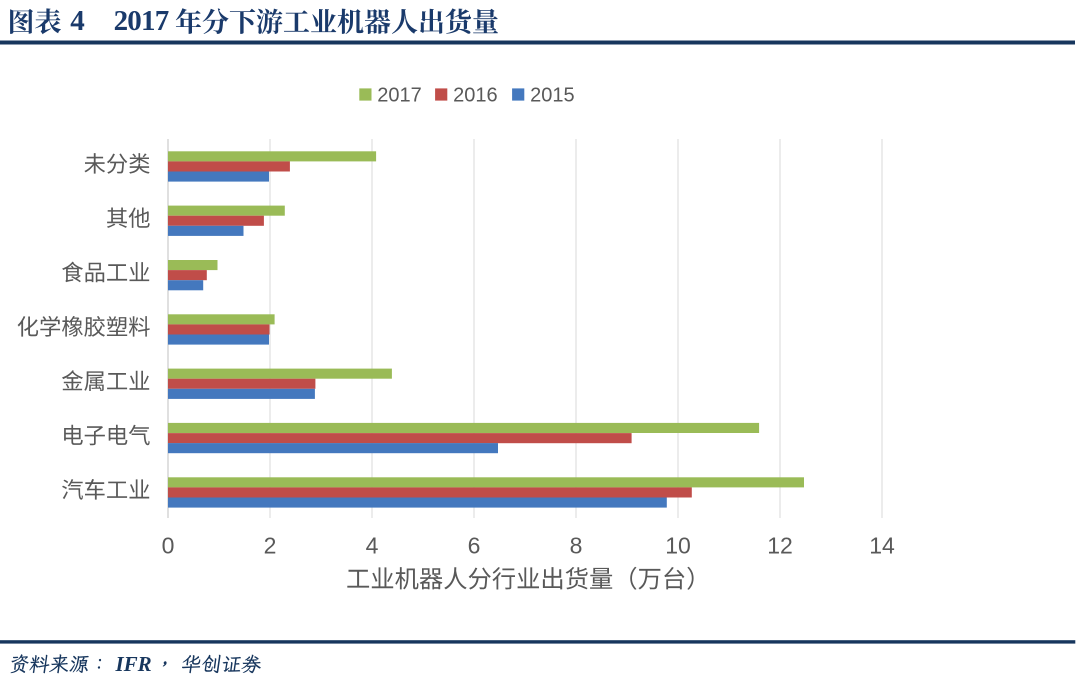 The width and height of the screenshot is (1080, 679). I want to click on svg-text: 0, so click(168, 546).